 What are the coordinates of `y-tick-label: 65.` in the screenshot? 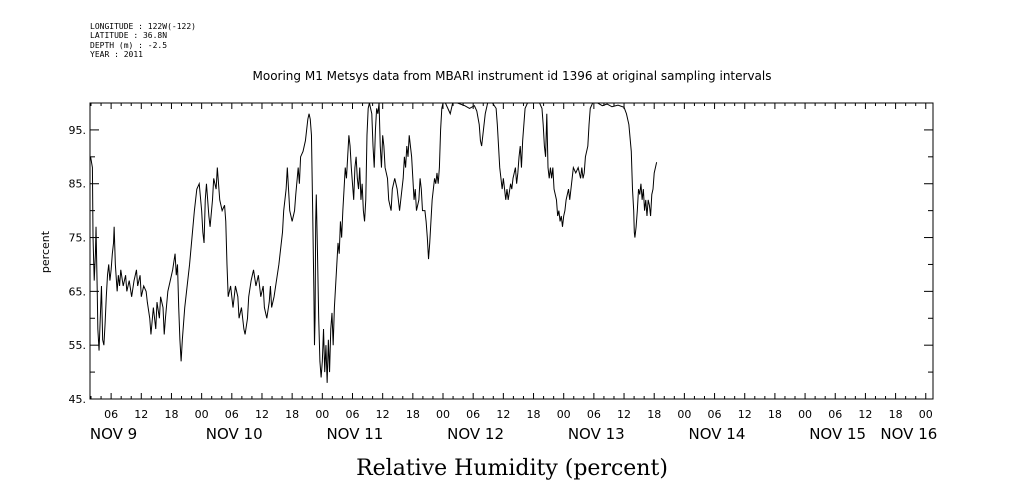 It's located at (78, 291).